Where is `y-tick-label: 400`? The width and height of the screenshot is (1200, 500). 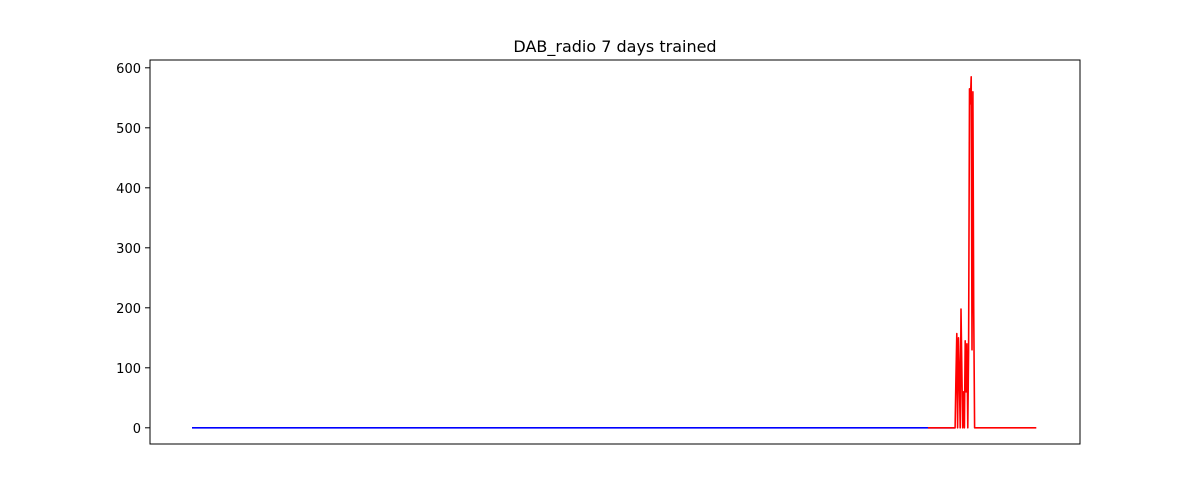
y-tick-label: 400 is located at coordinates (128, 189).